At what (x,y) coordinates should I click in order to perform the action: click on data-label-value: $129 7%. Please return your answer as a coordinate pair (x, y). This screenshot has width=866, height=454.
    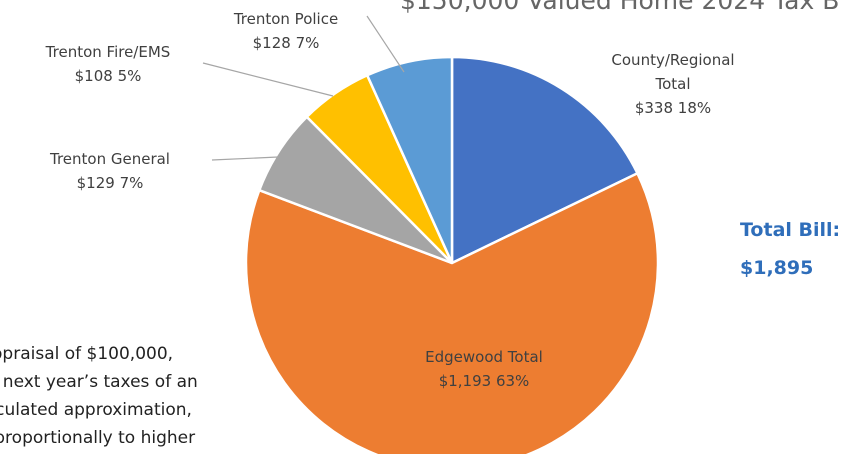
    Looking at the image, I should click on (110, 183).